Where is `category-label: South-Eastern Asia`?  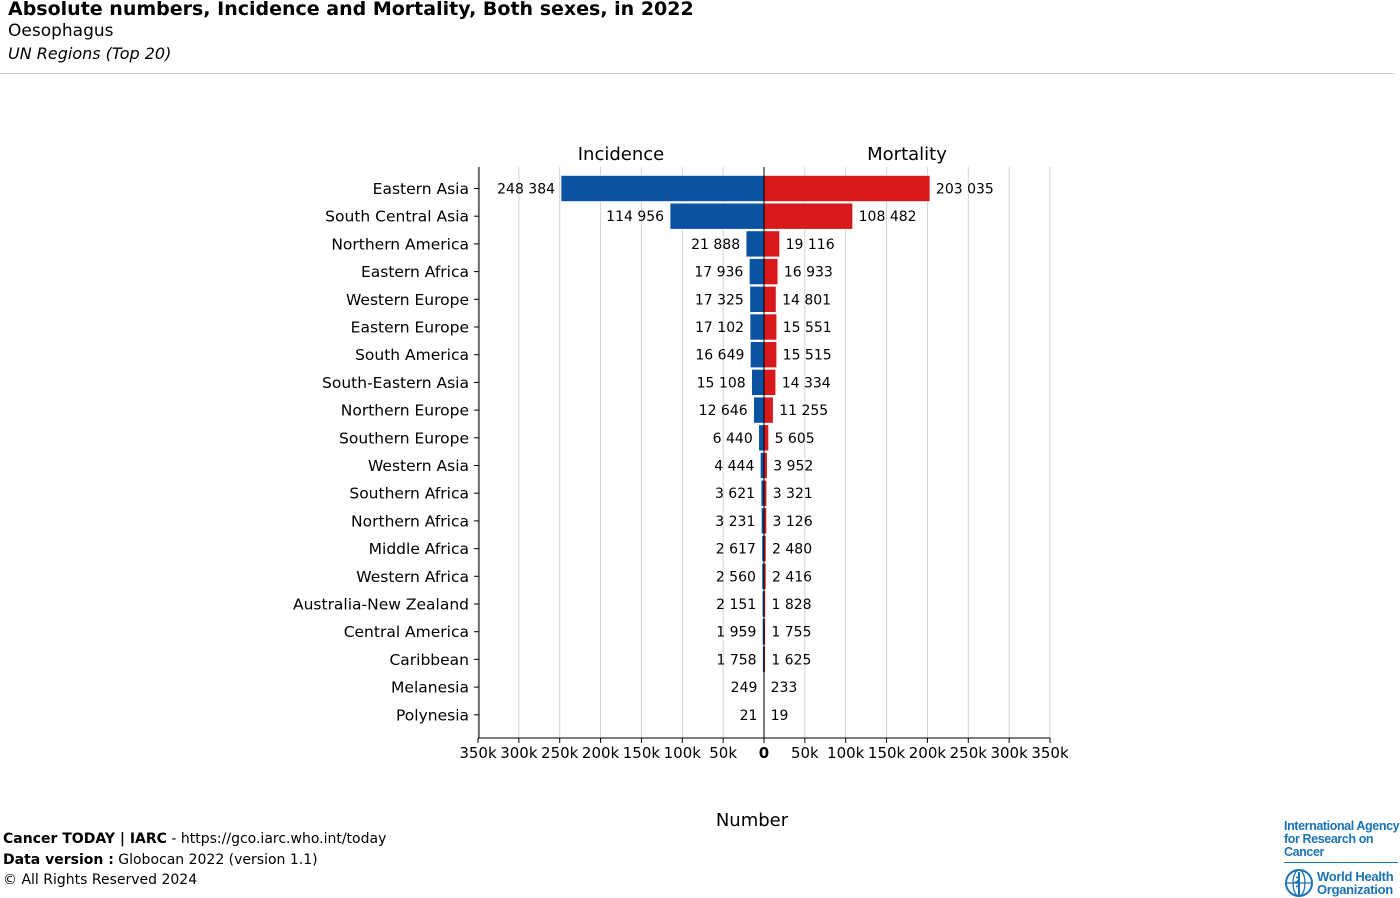 category-label: South-Eastern Asia is located at coordinates (395, 383).